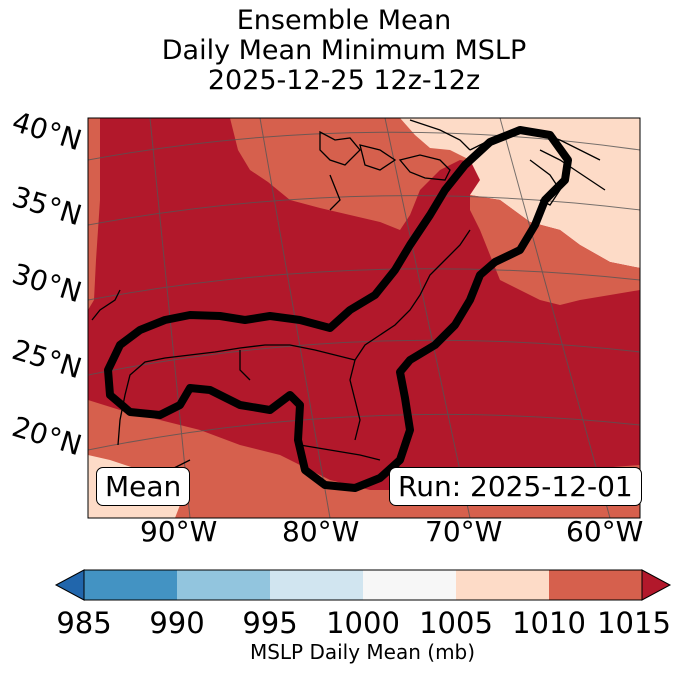  What do you see at coordinates (464, 531) in the screenshot?
I see `lon-label-70w: 70°W` at bounding box center [464, 531].